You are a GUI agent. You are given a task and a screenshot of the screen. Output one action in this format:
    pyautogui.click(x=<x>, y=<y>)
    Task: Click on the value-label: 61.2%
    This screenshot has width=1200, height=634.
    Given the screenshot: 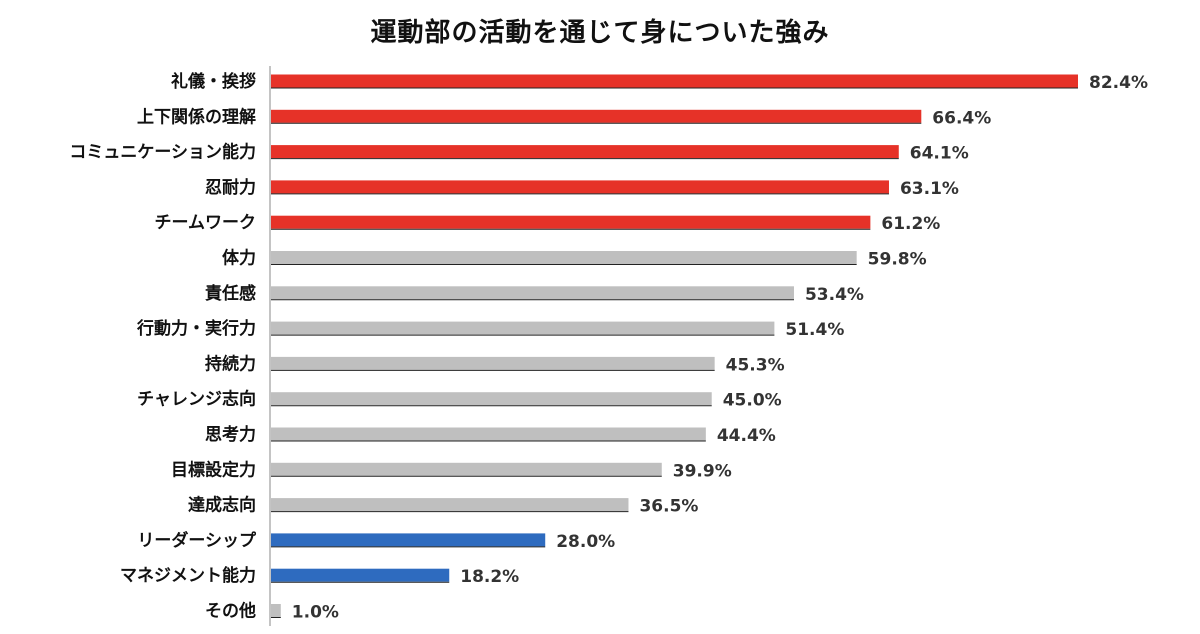 What is the action you would take?
    pyautogui.click(x=910, y=224)
    